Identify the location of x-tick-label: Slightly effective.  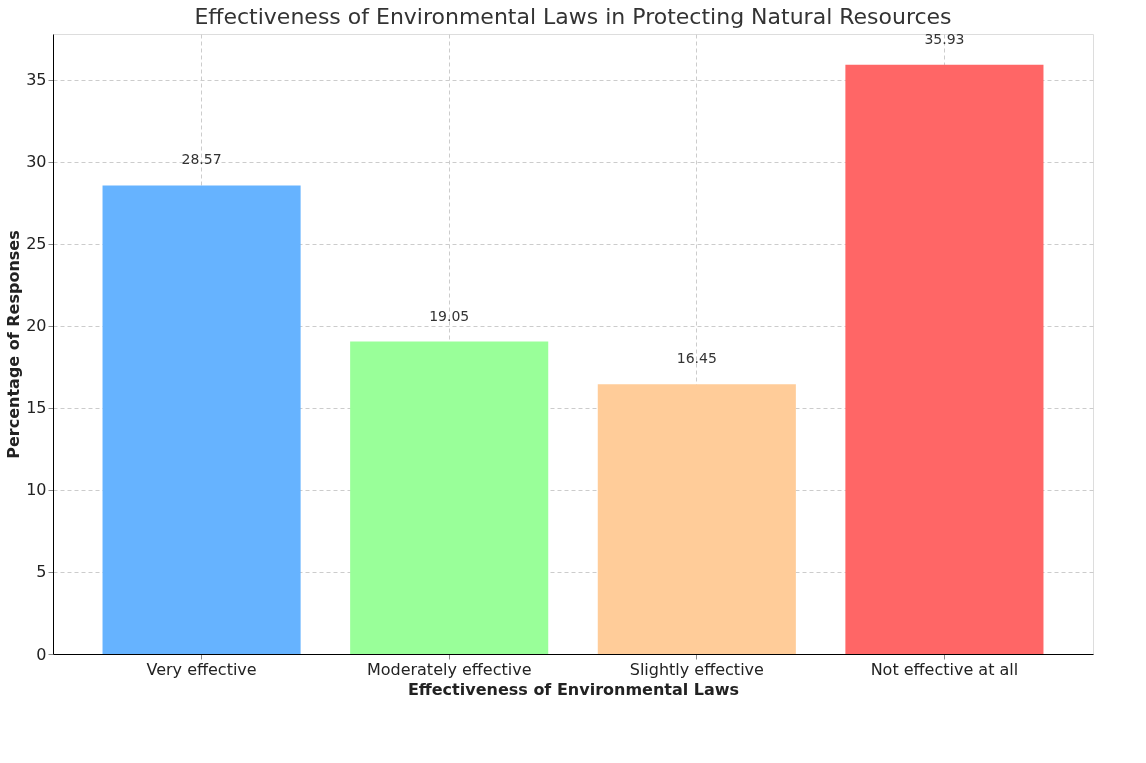
(696, 669).